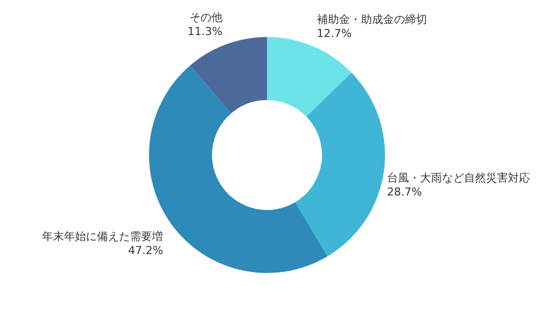 The width and height of the screenshot is (536, 322). What do you see at coordinates (205, 17) in the screenshot?
I see `slice-label: その他` at bounding box center [205, 17].